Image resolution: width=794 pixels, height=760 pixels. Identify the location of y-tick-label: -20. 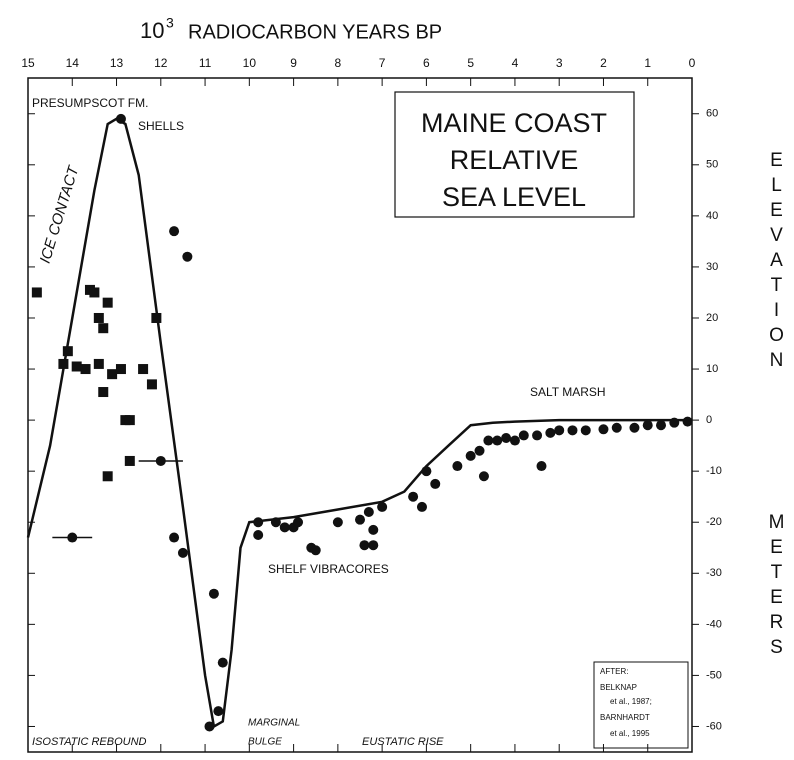
(714, 522).